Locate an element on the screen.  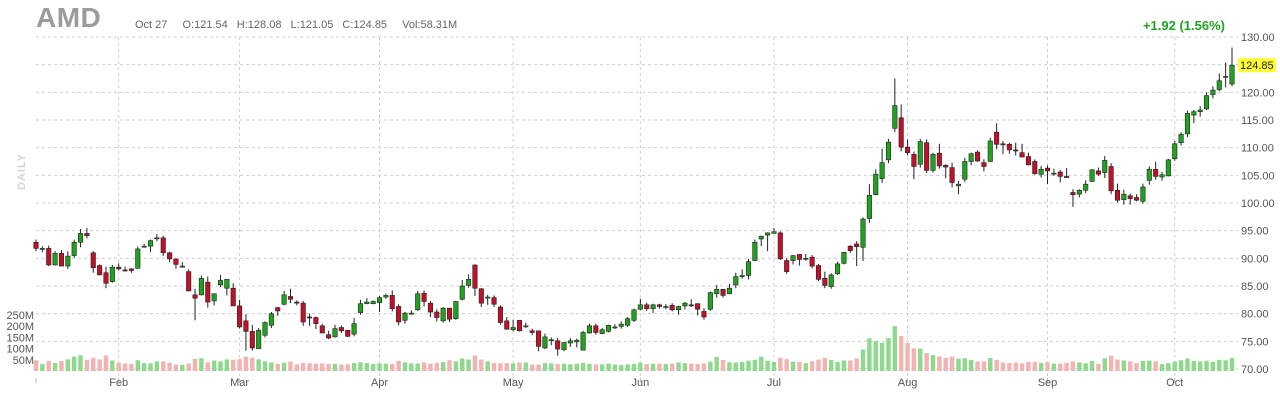
volume-tick-label: 50M is located at coordinates (23, 361).